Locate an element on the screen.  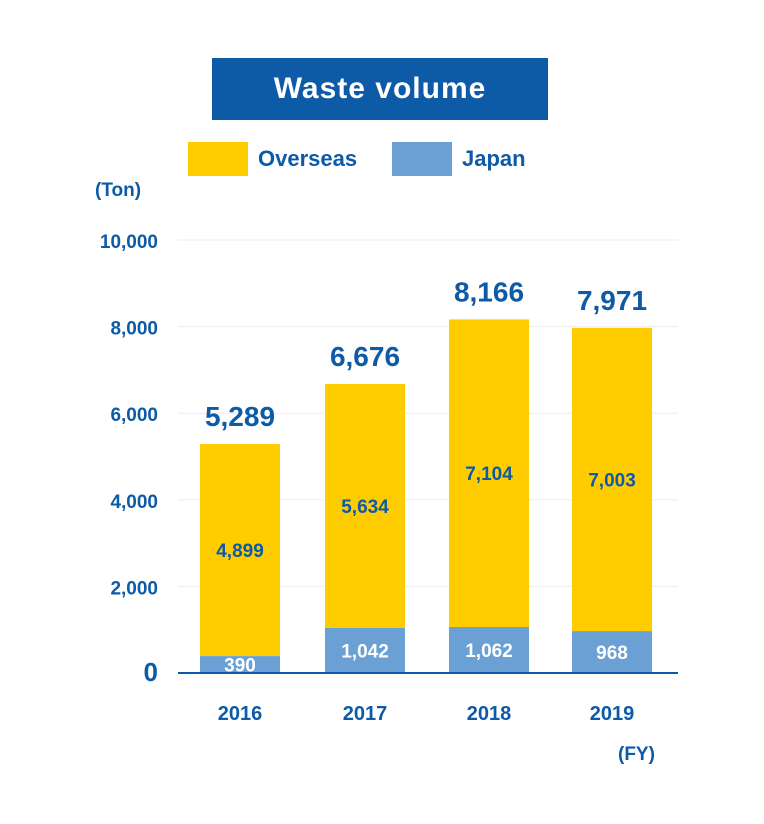
data-label-japan: 1,042 is located at coordinates (365, 651).